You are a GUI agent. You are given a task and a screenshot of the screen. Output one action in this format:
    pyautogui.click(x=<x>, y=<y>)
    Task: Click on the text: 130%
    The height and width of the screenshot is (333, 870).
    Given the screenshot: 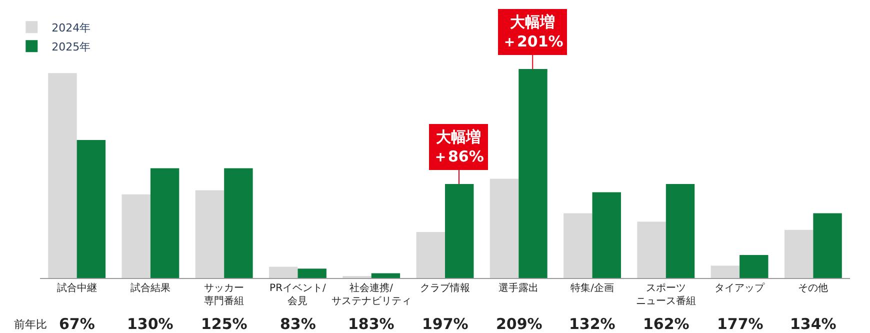 What is the action you would take?
    pyautogui.click(x=150, y=324)
    